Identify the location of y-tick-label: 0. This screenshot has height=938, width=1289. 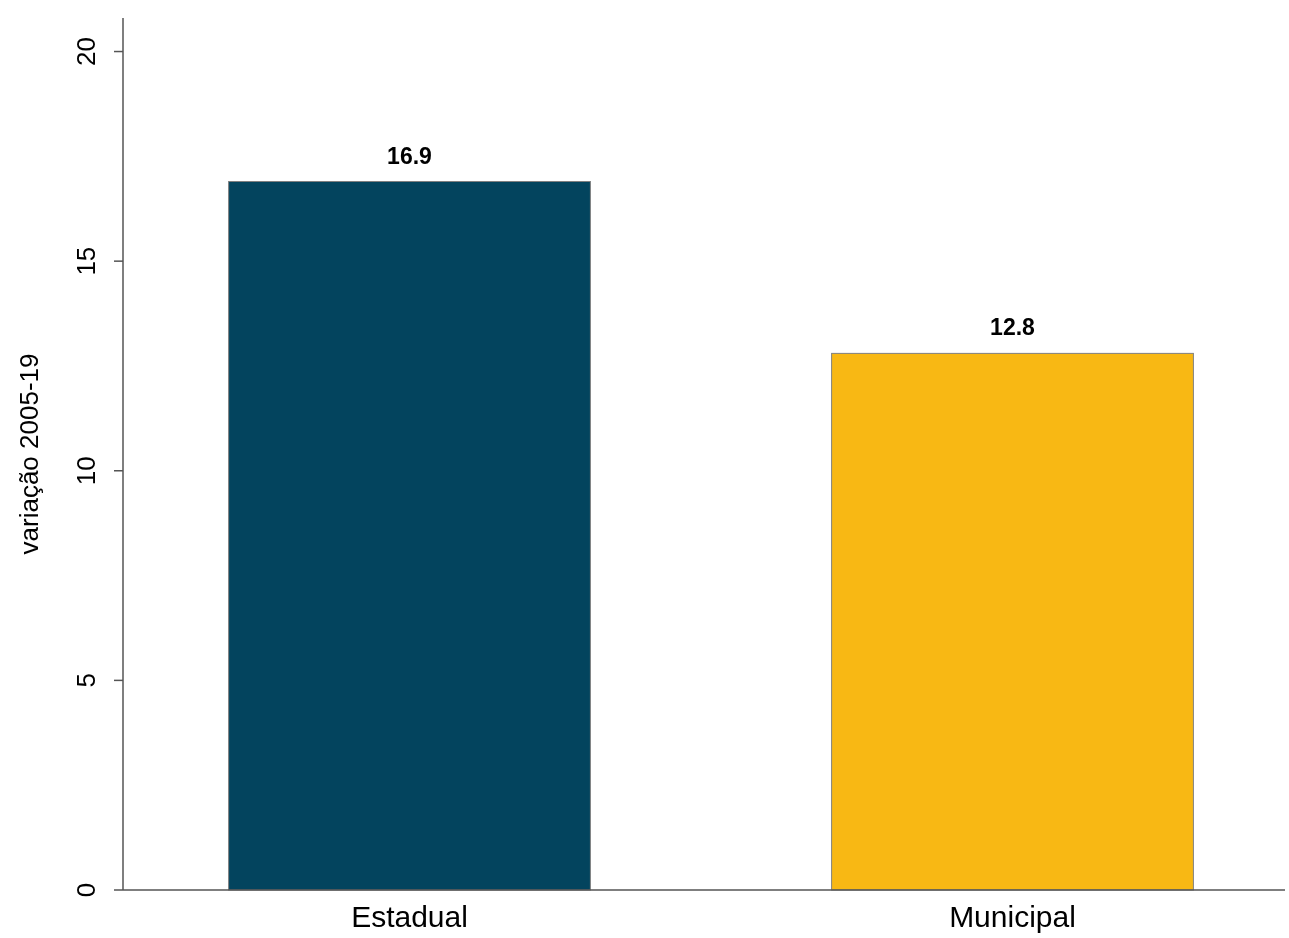
(86, 890).